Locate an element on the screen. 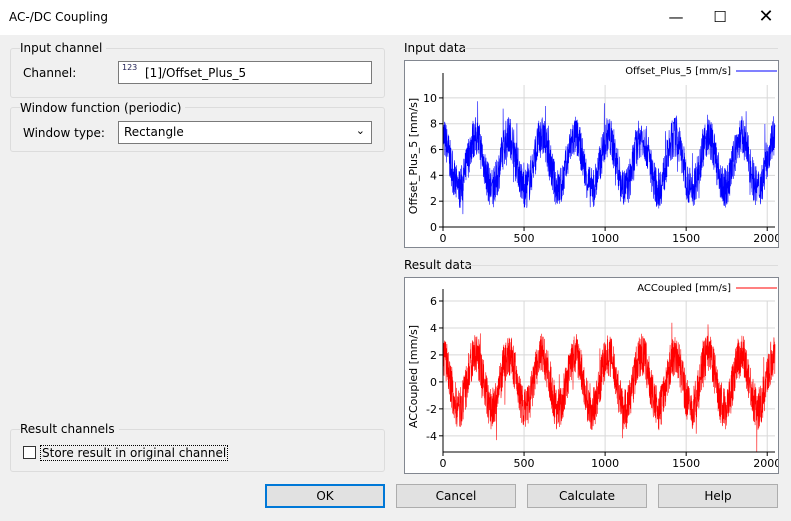  y-tick-label: 8 is located at coordinates (433, 124).